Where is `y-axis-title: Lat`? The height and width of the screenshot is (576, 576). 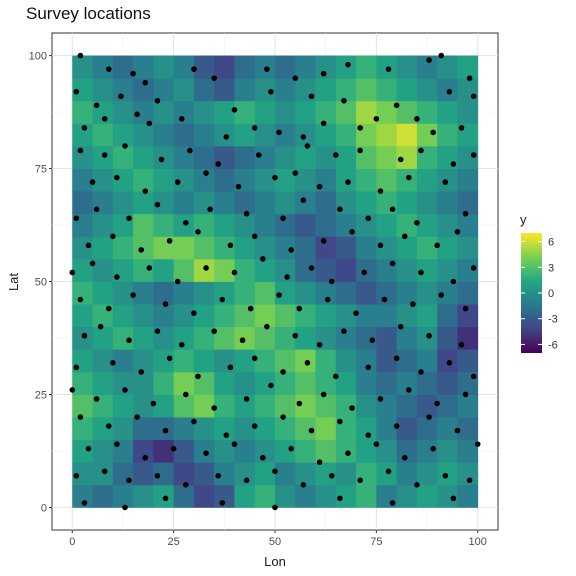
y-axis-title: Lat is located at coordinates (13, 282).